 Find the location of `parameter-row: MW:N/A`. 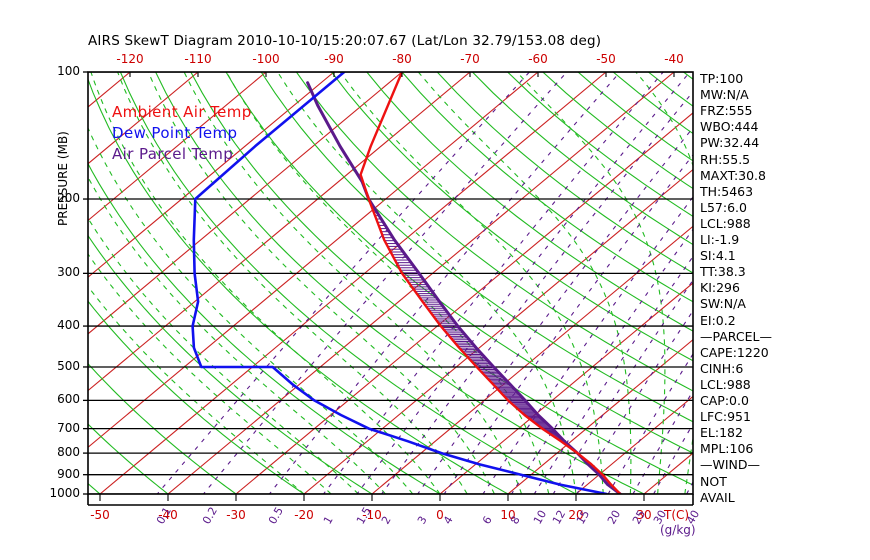

parameter-row: MW:N/A is located at coordinates (724, 95).